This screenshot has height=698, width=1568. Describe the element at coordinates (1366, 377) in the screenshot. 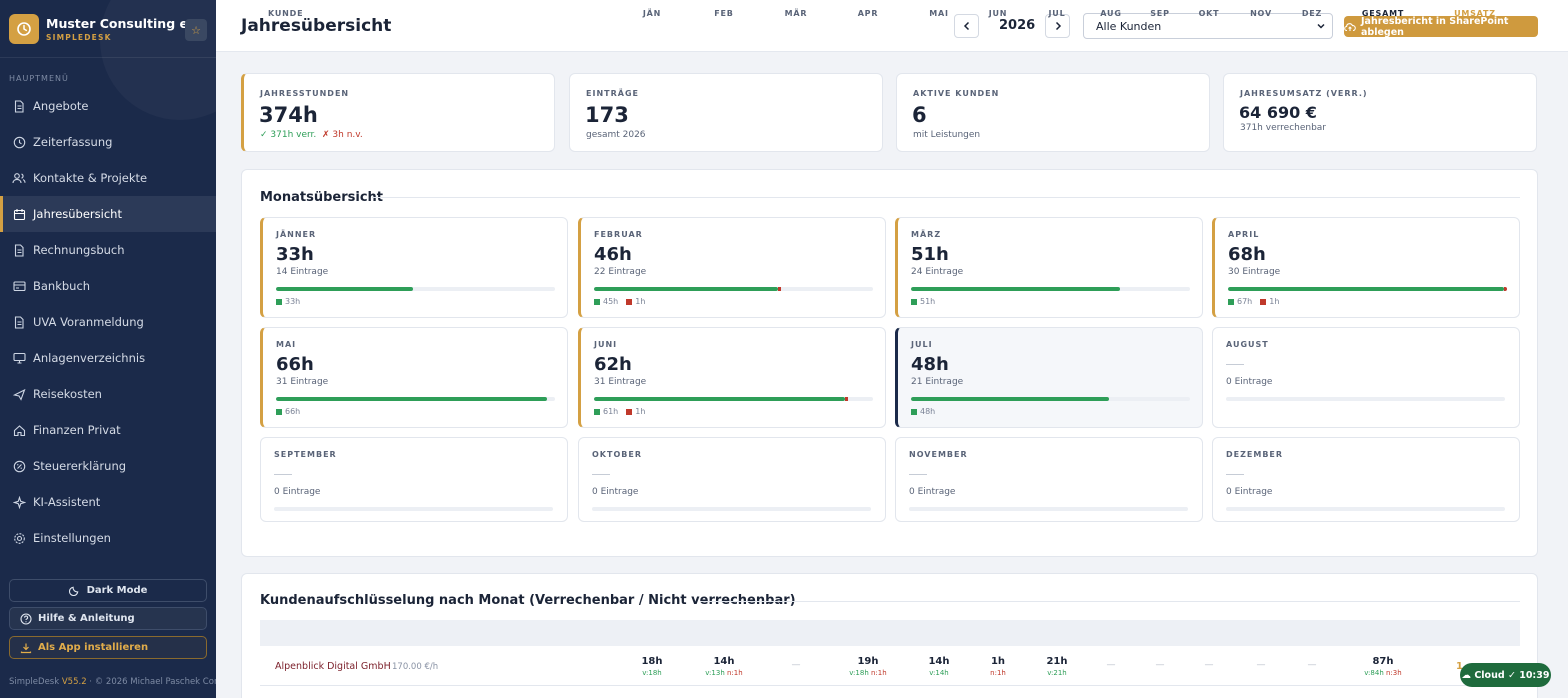

I see `month-card: AUGUST 0 Eintrage` at that location.